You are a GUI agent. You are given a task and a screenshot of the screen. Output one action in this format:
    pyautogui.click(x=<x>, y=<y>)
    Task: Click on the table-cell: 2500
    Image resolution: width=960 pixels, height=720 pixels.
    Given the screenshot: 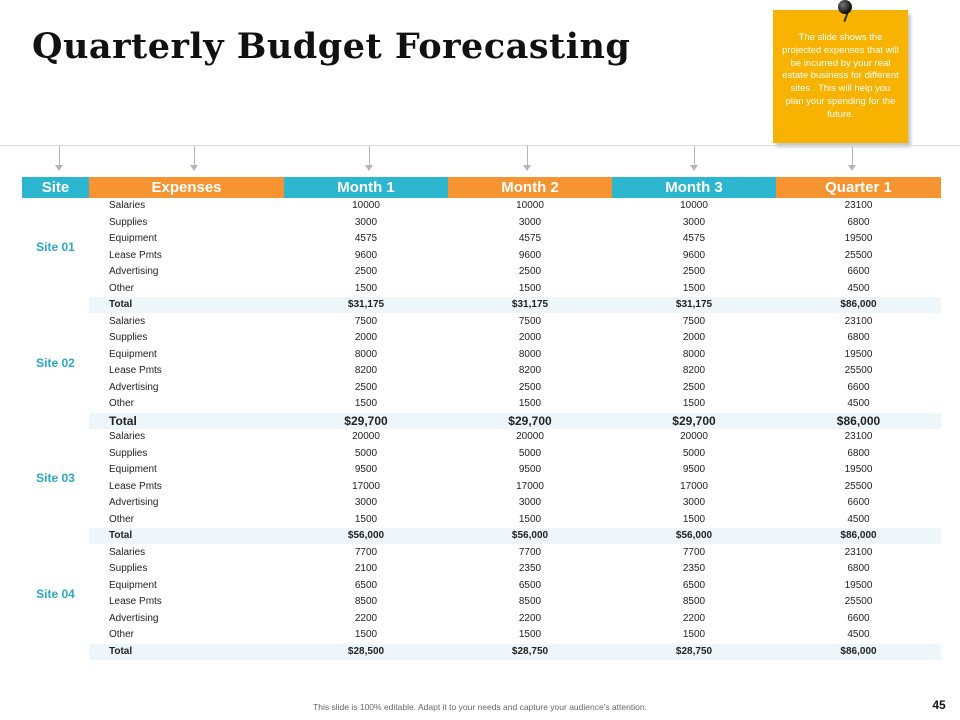 What is the action you would take?
    pyautogui.click(x=694, y=387)
    